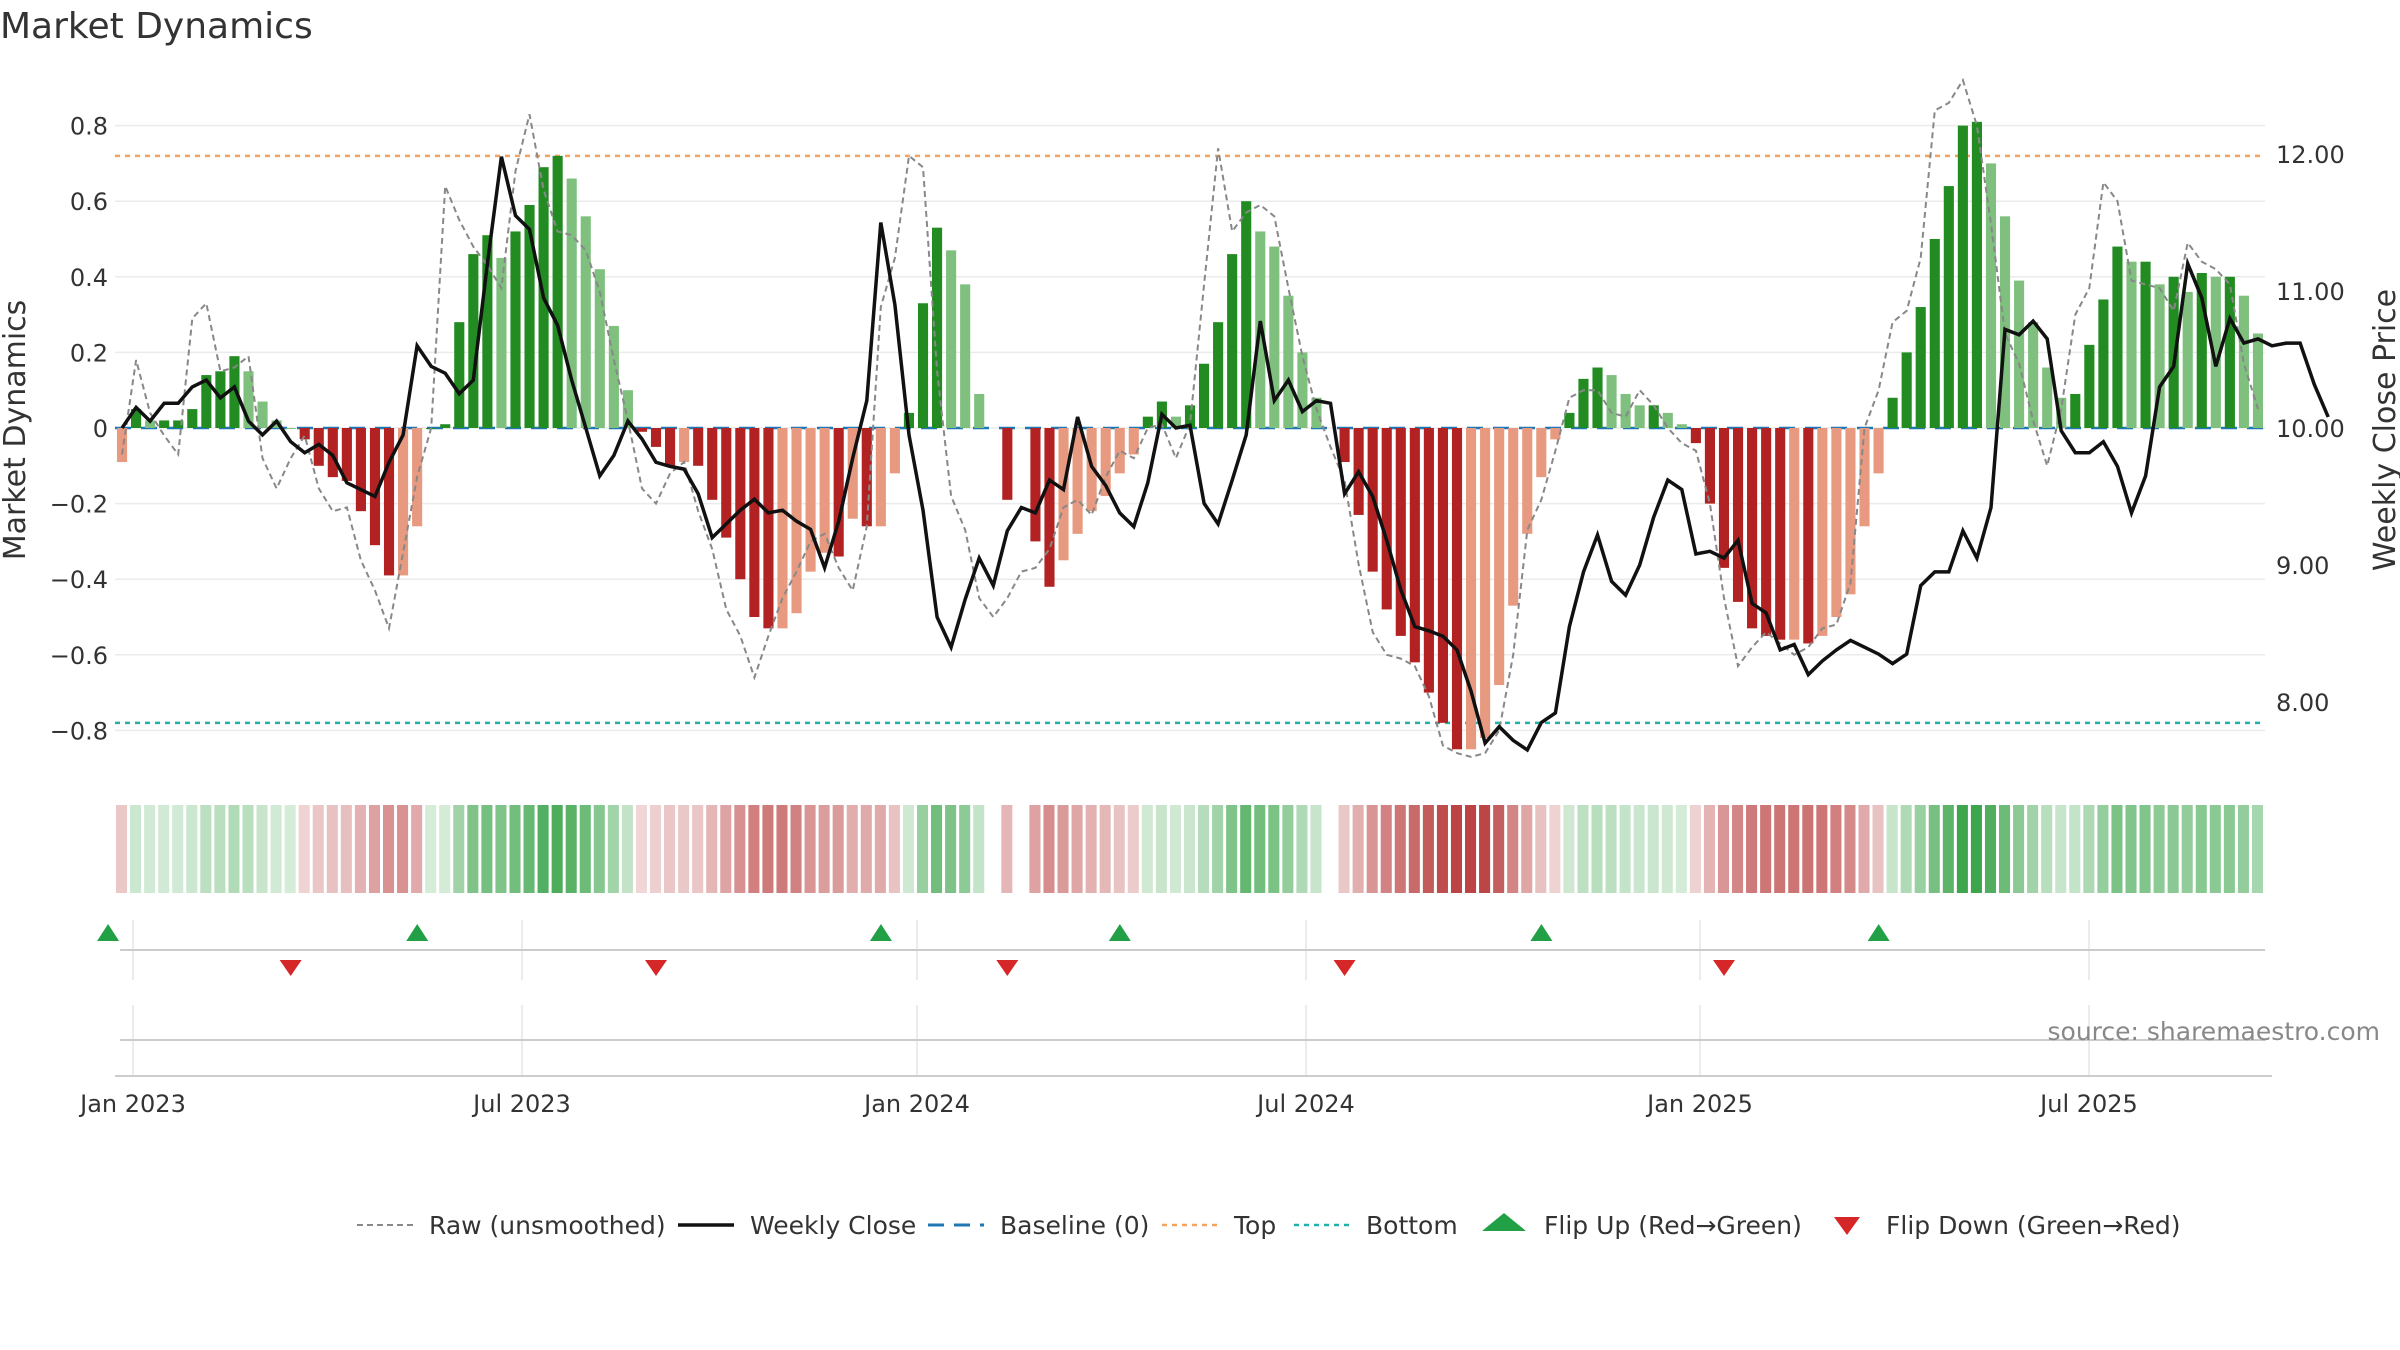  I want to click on left-tick-label: 0.2, so click(89, 353).